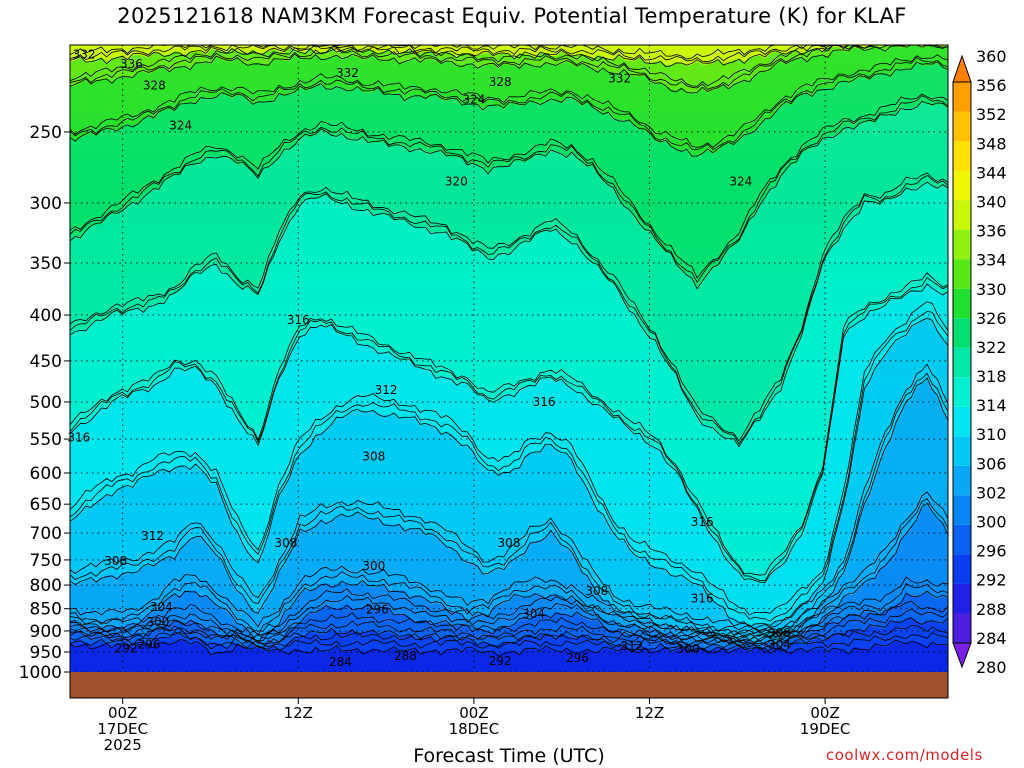  I want to click on colorbar-label: 300, so click(991, 522).